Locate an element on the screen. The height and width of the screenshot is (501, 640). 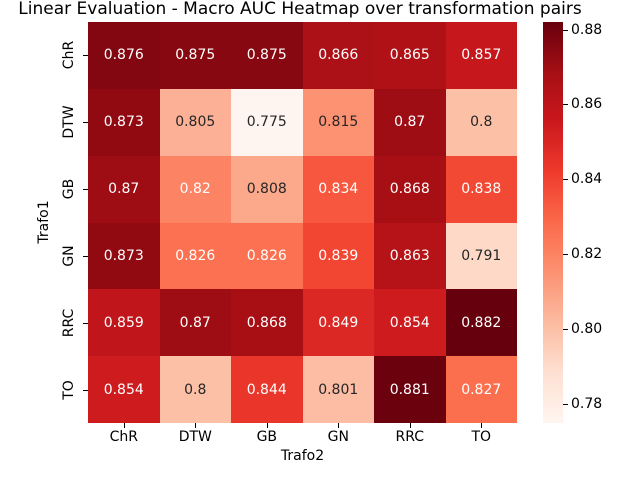
heatmap-cell-ChR-GB: 0.875 is located at coordinates (267, 55).